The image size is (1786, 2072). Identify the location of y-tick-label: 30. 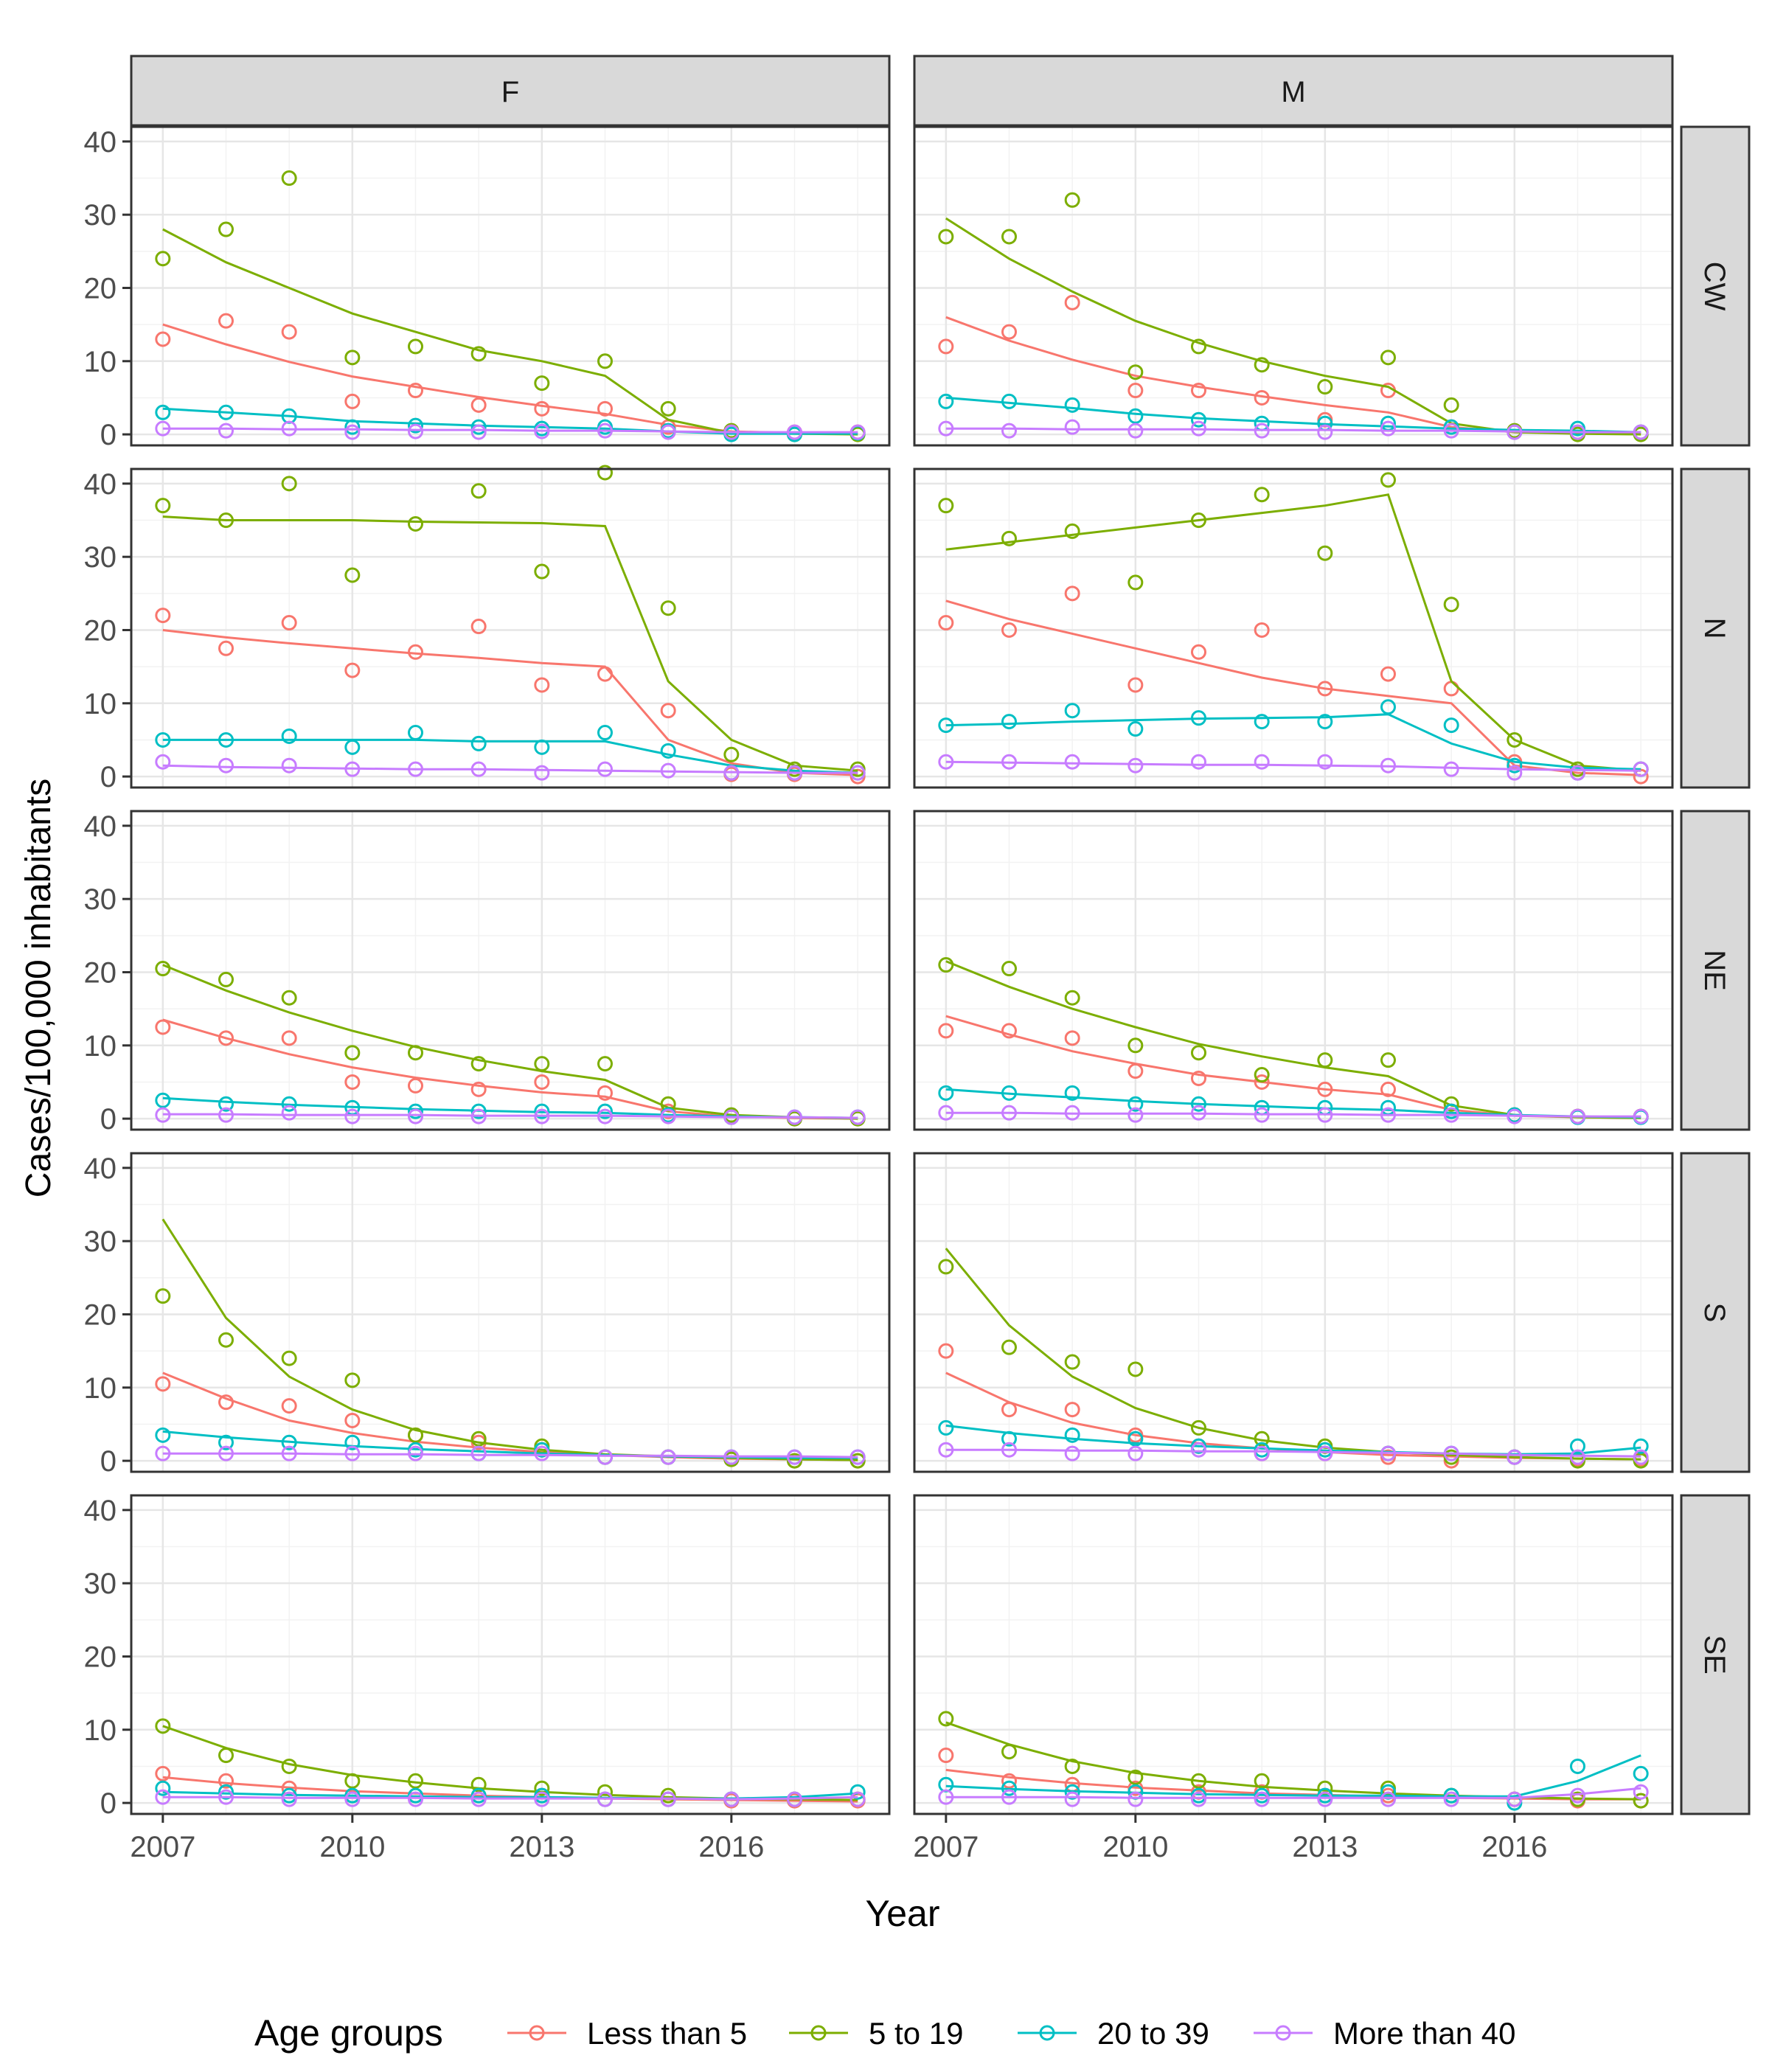
(101, 1242).